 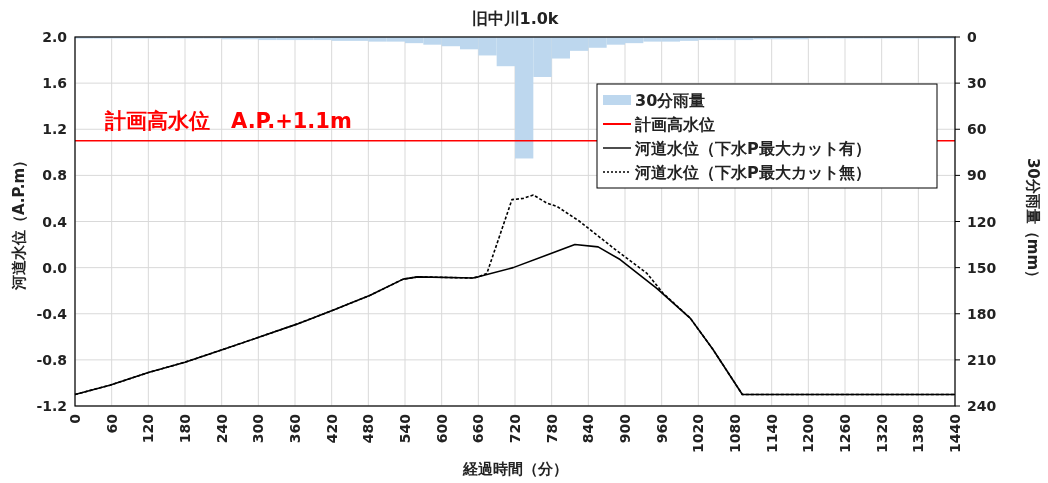 I want to click on x-tick-label: 120, so click(x=148, y=428).